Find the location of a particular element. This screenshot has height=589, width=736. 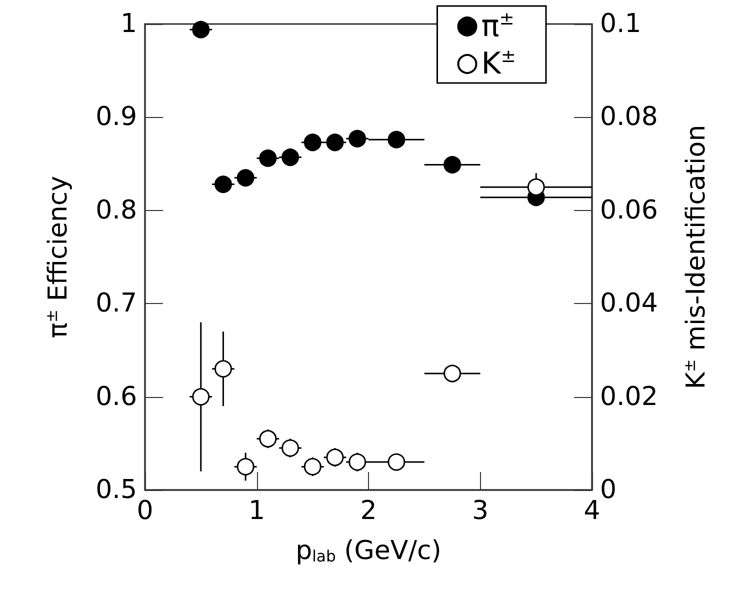

x-tick-label: 0 is located at coordinates (145, 511).